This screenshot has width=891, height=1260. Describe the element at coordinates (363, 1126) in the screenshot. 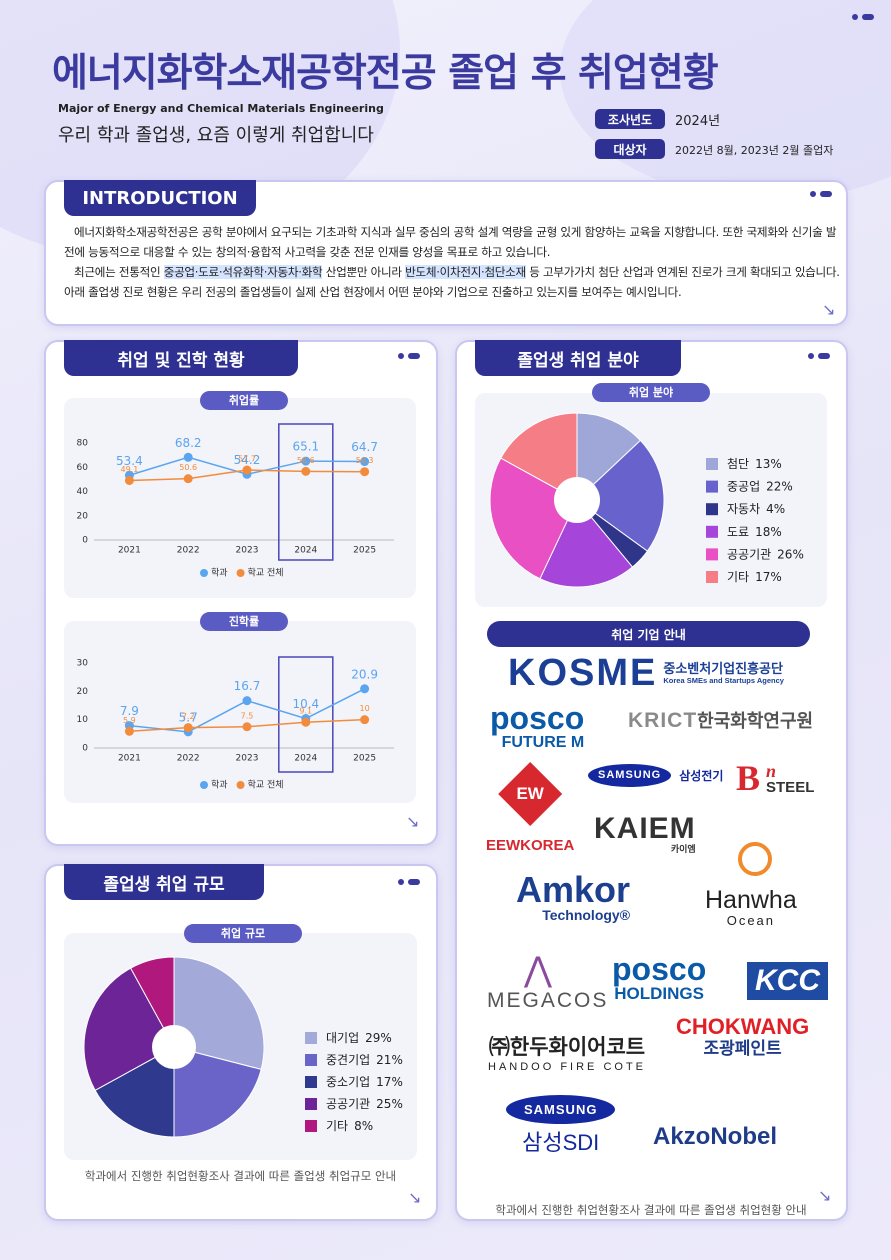

I see `legend-value: 8%` at that location.